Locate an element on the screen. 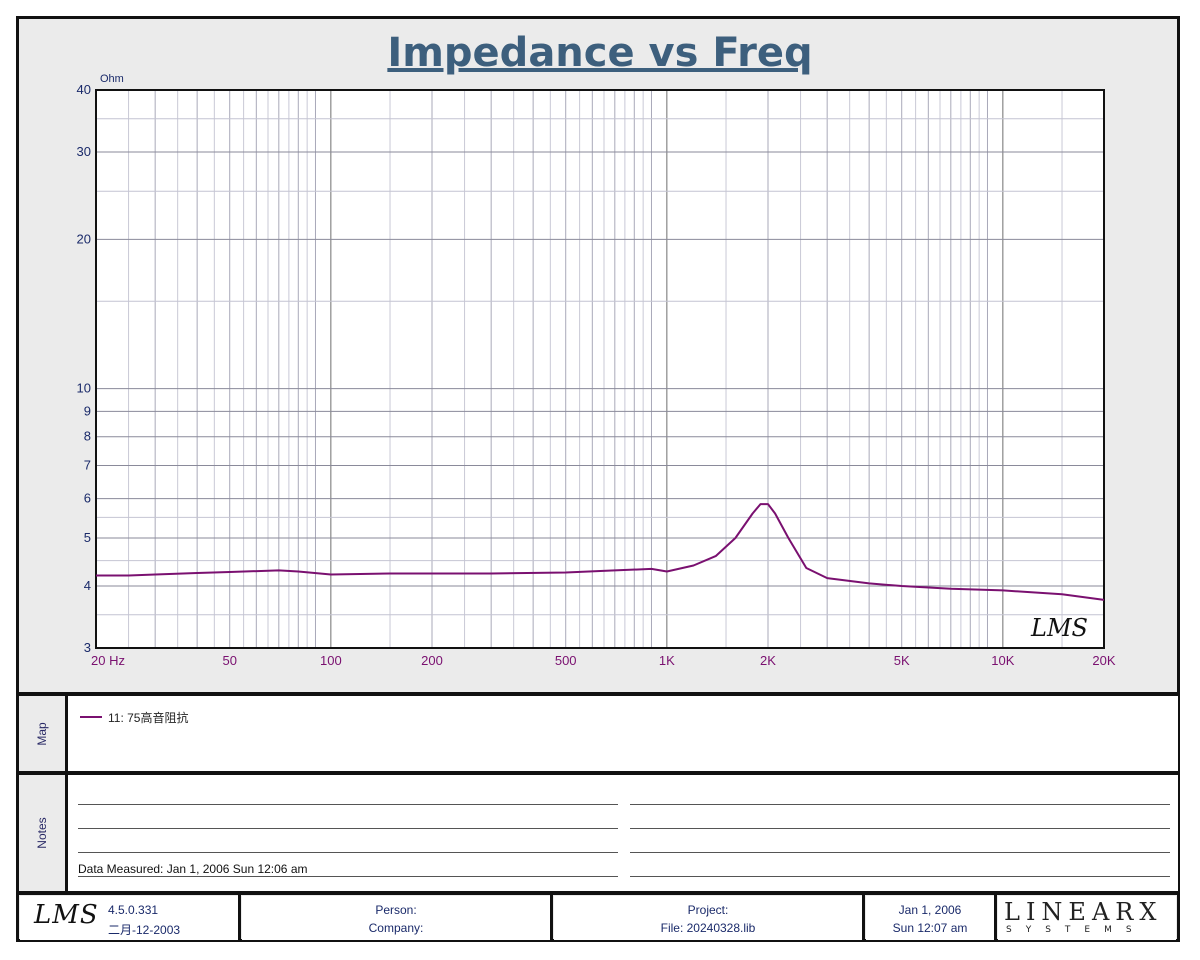 The width and height of the screenshot is (1200, 960). y-tick-label: 5 is located at coordinates (87, 537).